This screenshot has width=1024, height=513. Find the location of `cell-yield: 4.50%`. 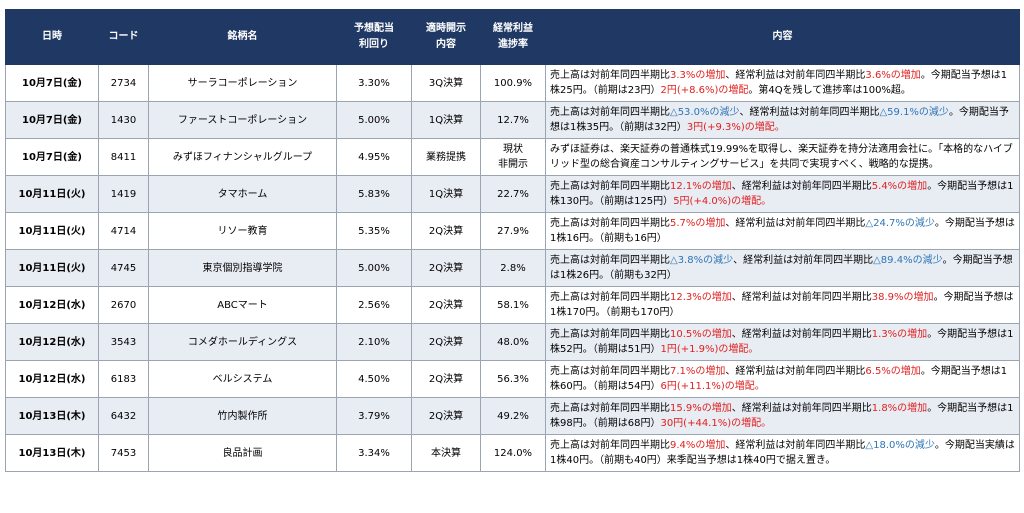

cell-yield: 4.50% is located at coordinates (374, 379).